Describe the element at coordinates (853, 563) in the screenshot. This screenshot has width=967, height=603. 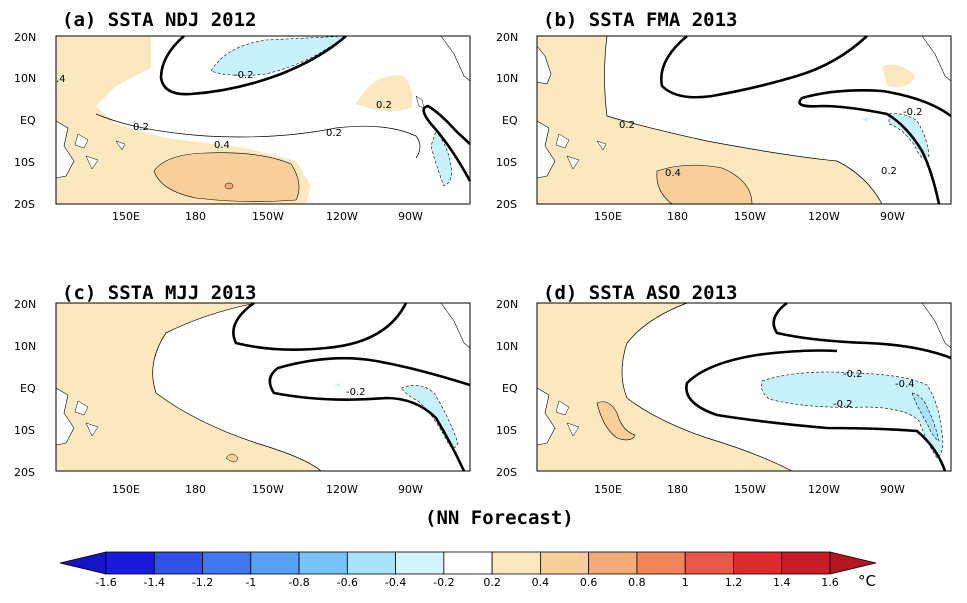
I see `colorbar-high-arrow` at that location.